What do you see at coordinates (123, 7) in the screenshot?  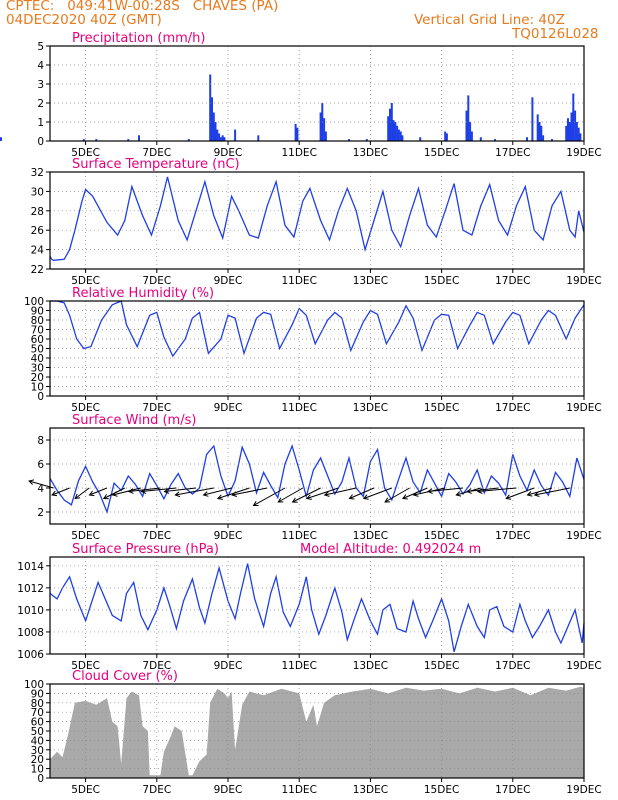 I see `station-coordinates: 049:41W-00:28S` at bounding box center [123, 7].